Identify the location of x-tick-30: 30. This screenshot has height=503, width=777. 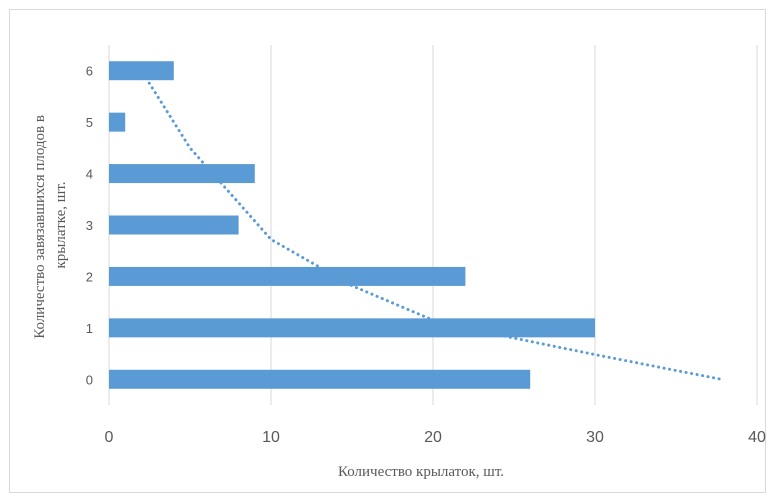
(595, 437).